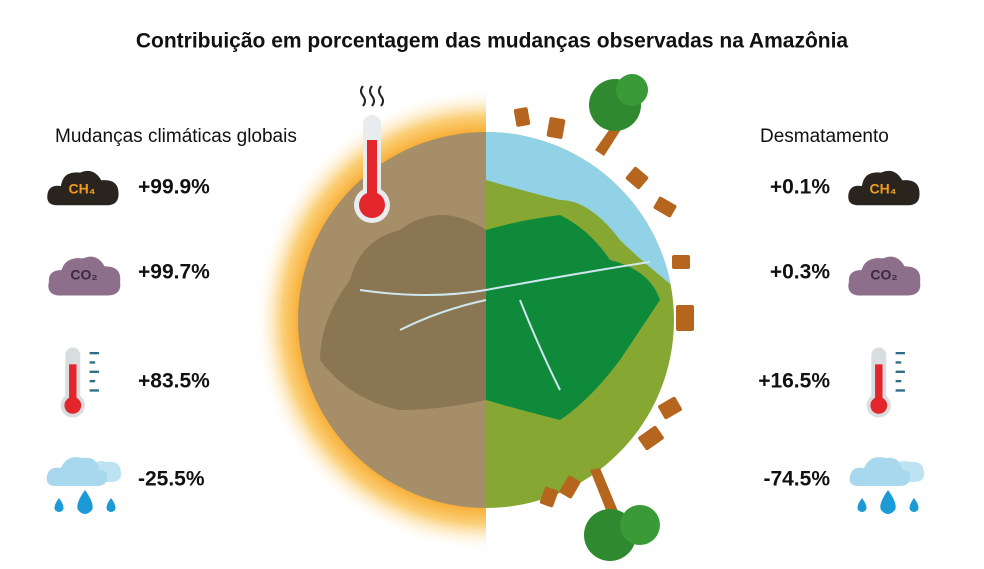 The height and width of the screenshot is (569, 984). I want to click on value: +83.5%, so click(174, 381).